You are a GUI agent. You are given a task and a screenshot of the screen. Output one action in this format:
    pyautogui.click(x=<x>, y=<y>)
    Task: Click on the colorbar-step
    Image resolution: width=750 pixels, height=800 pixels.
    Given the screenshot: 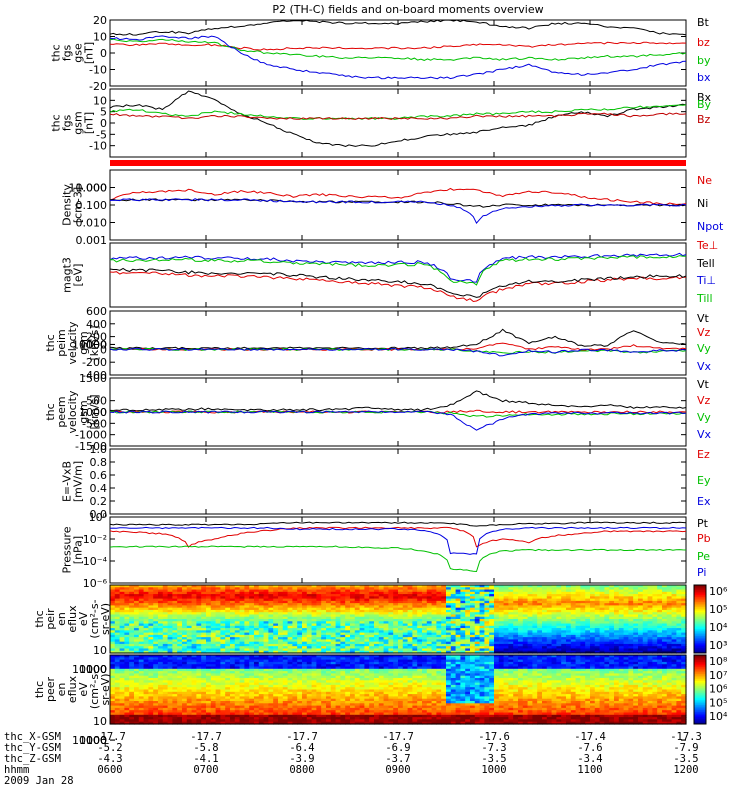 What is the action you would take?
    pyautogui.click(x=700, y=637)
    